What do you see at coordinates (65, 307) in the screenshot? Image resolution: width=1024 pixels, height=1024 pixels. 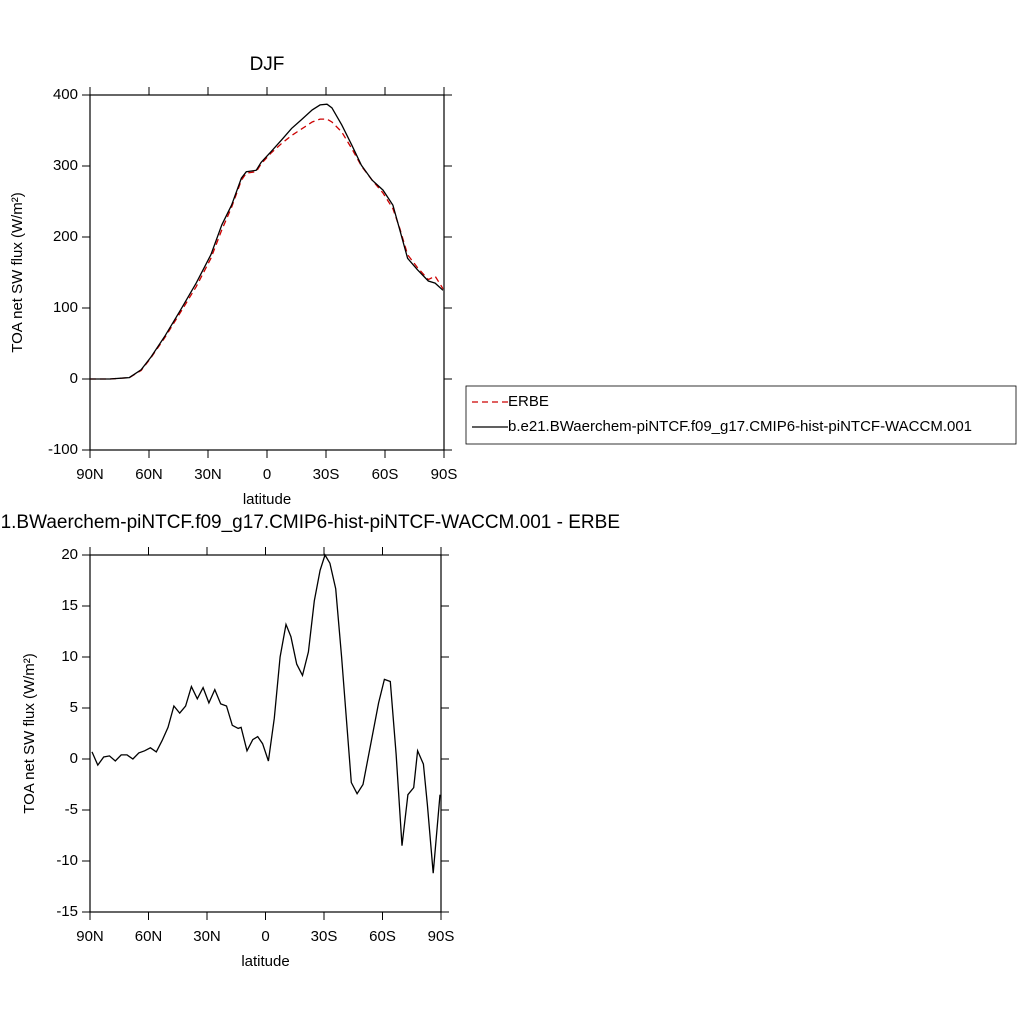 I see `y-tick-label: 100` at bounding box center [65, 307].